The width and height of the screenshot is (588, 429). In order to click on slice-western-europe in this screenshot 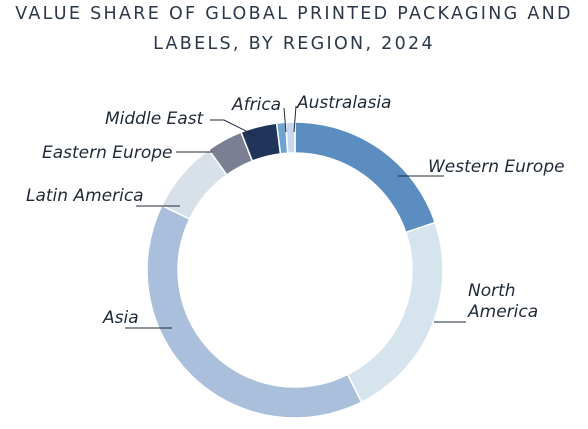, I will do `click(365, 177)`.